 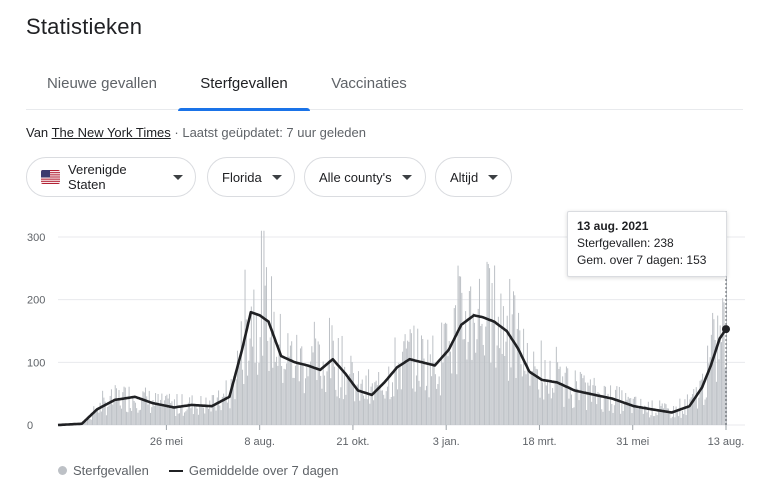 I want to click on tab-nieuwe-gevallen: Nieuwe gevallen, so click(x=102, y=84).